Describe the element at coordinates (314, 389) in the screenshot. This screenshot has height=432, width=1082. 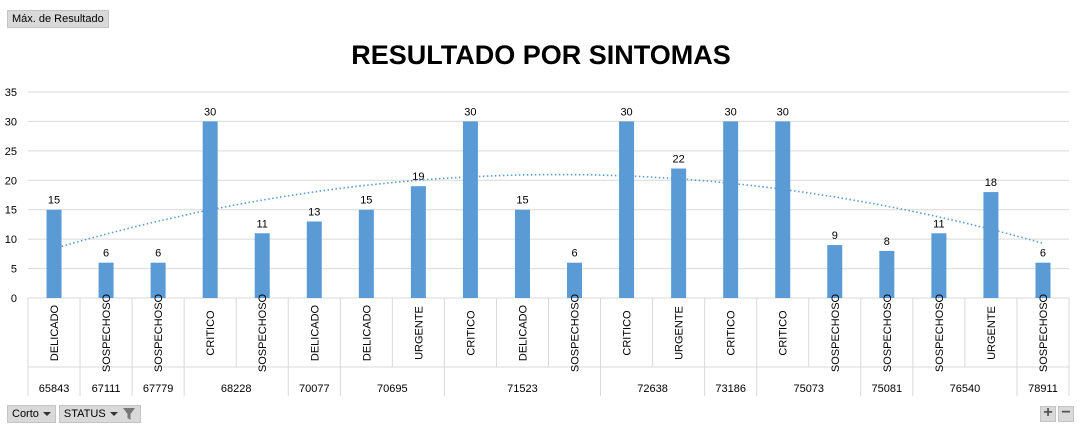
I see `group-label: 70077` at that location.